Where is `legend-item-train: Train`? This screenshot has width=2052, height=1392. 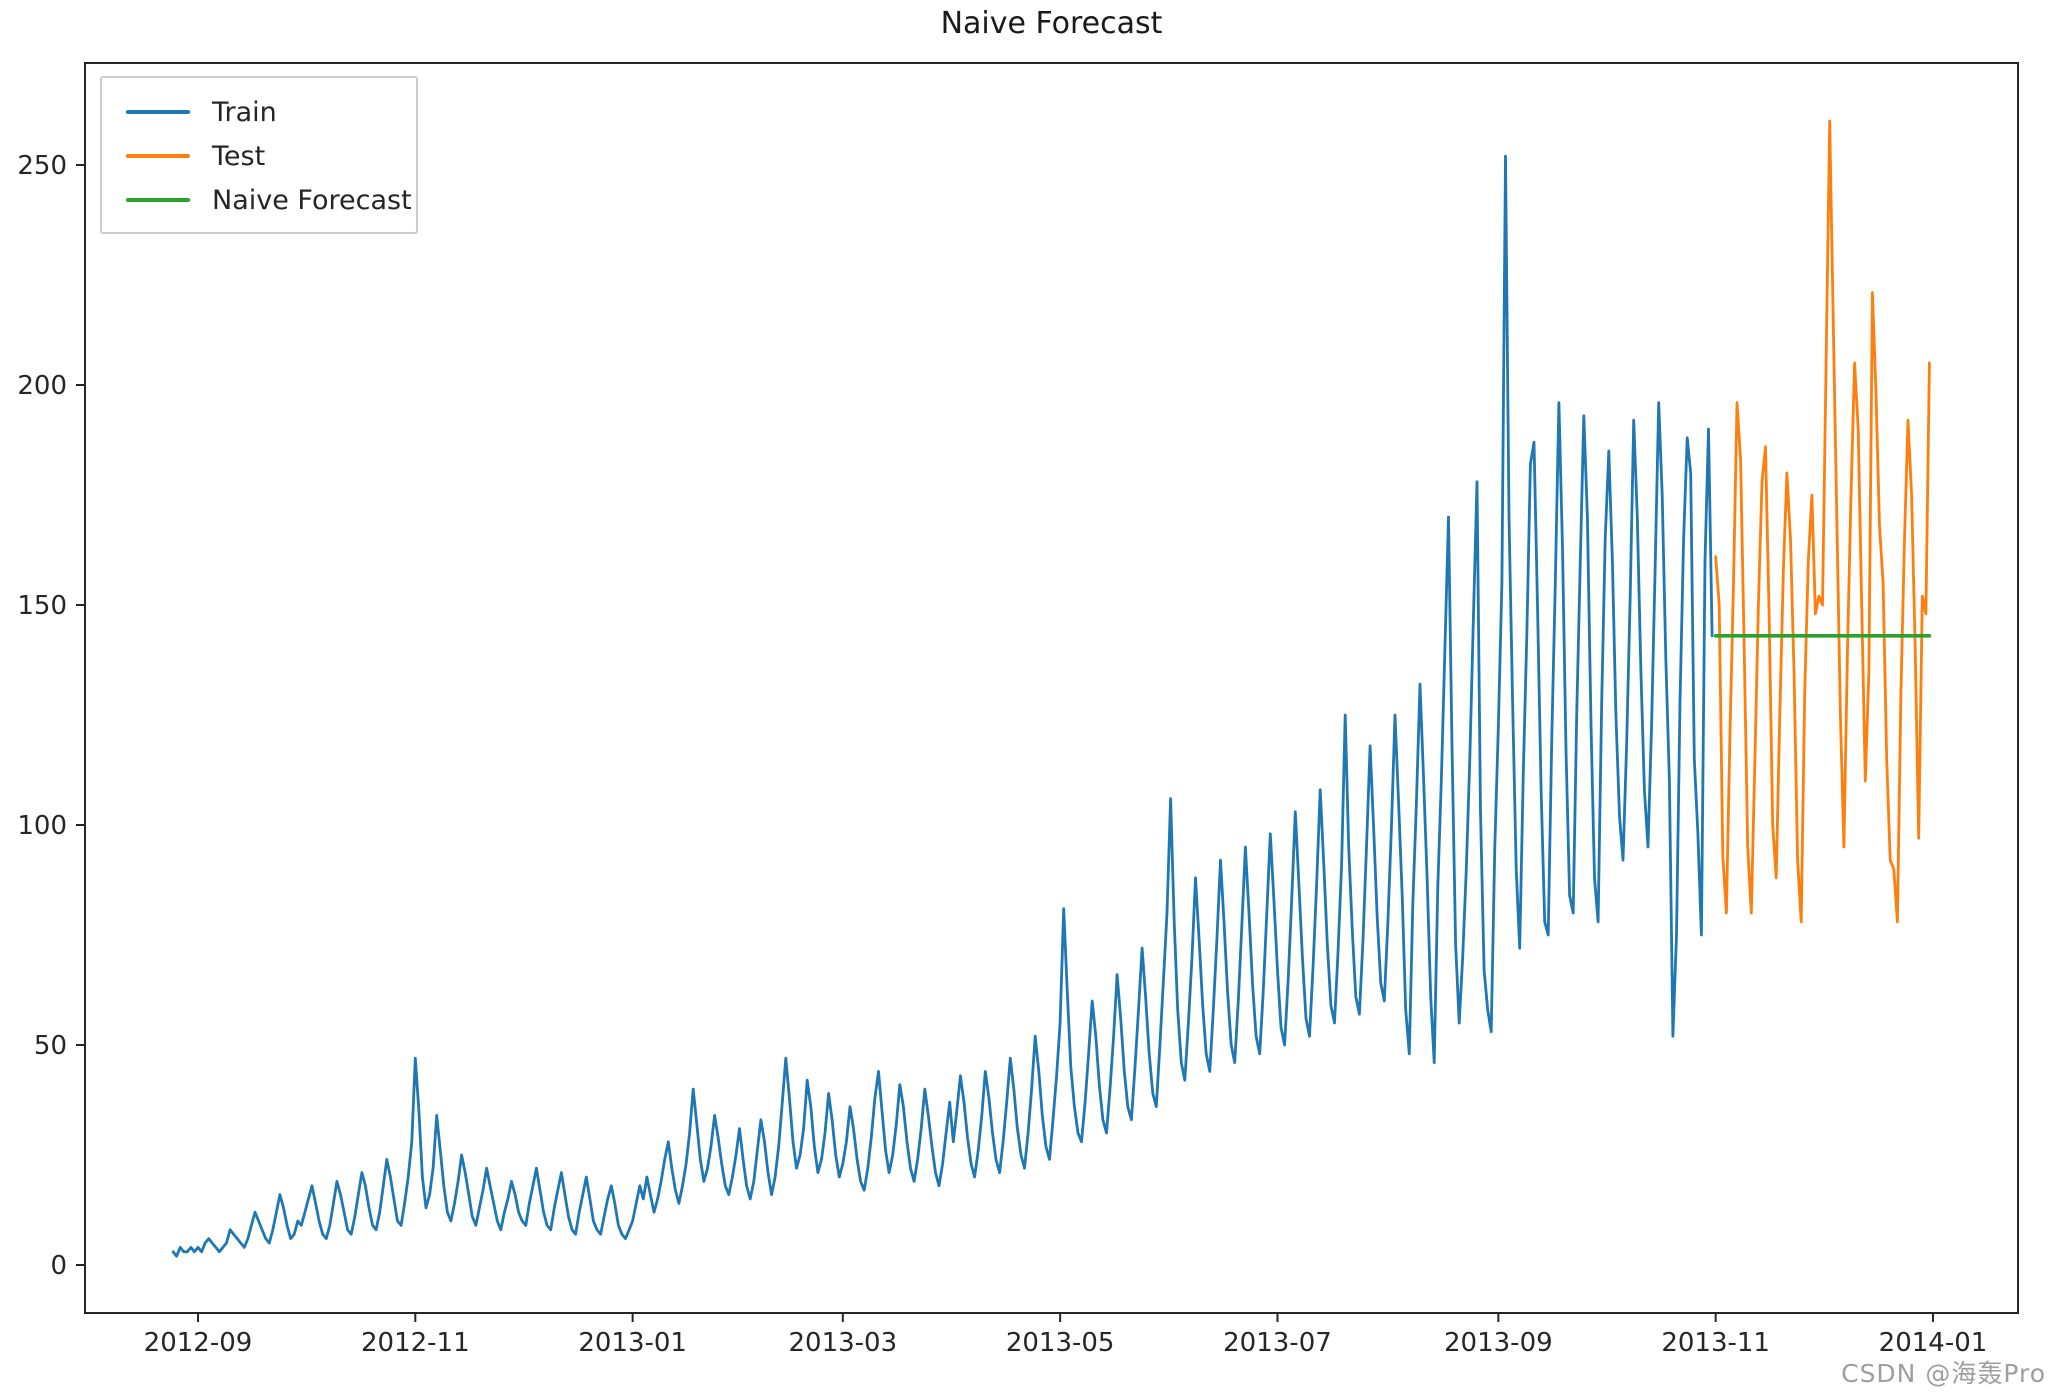 legend-item-train: Train is located at coordinates (259, 112).